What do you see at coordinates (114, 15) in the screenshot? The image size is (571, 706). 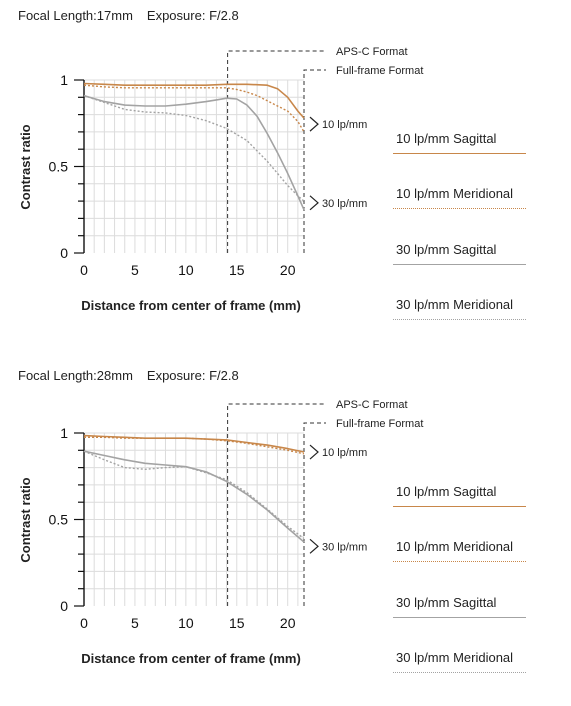 I see `focal-length-value: 17mm` at bounding box center [114, 15].